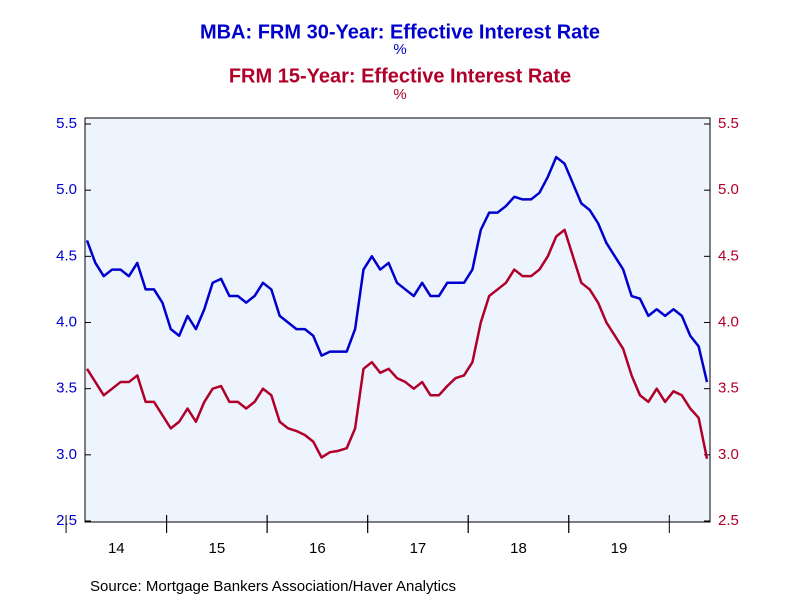 The height and width of the screenshot is (600, 800). I want to click on y-tick-label: 3.5, so click(66, 388).